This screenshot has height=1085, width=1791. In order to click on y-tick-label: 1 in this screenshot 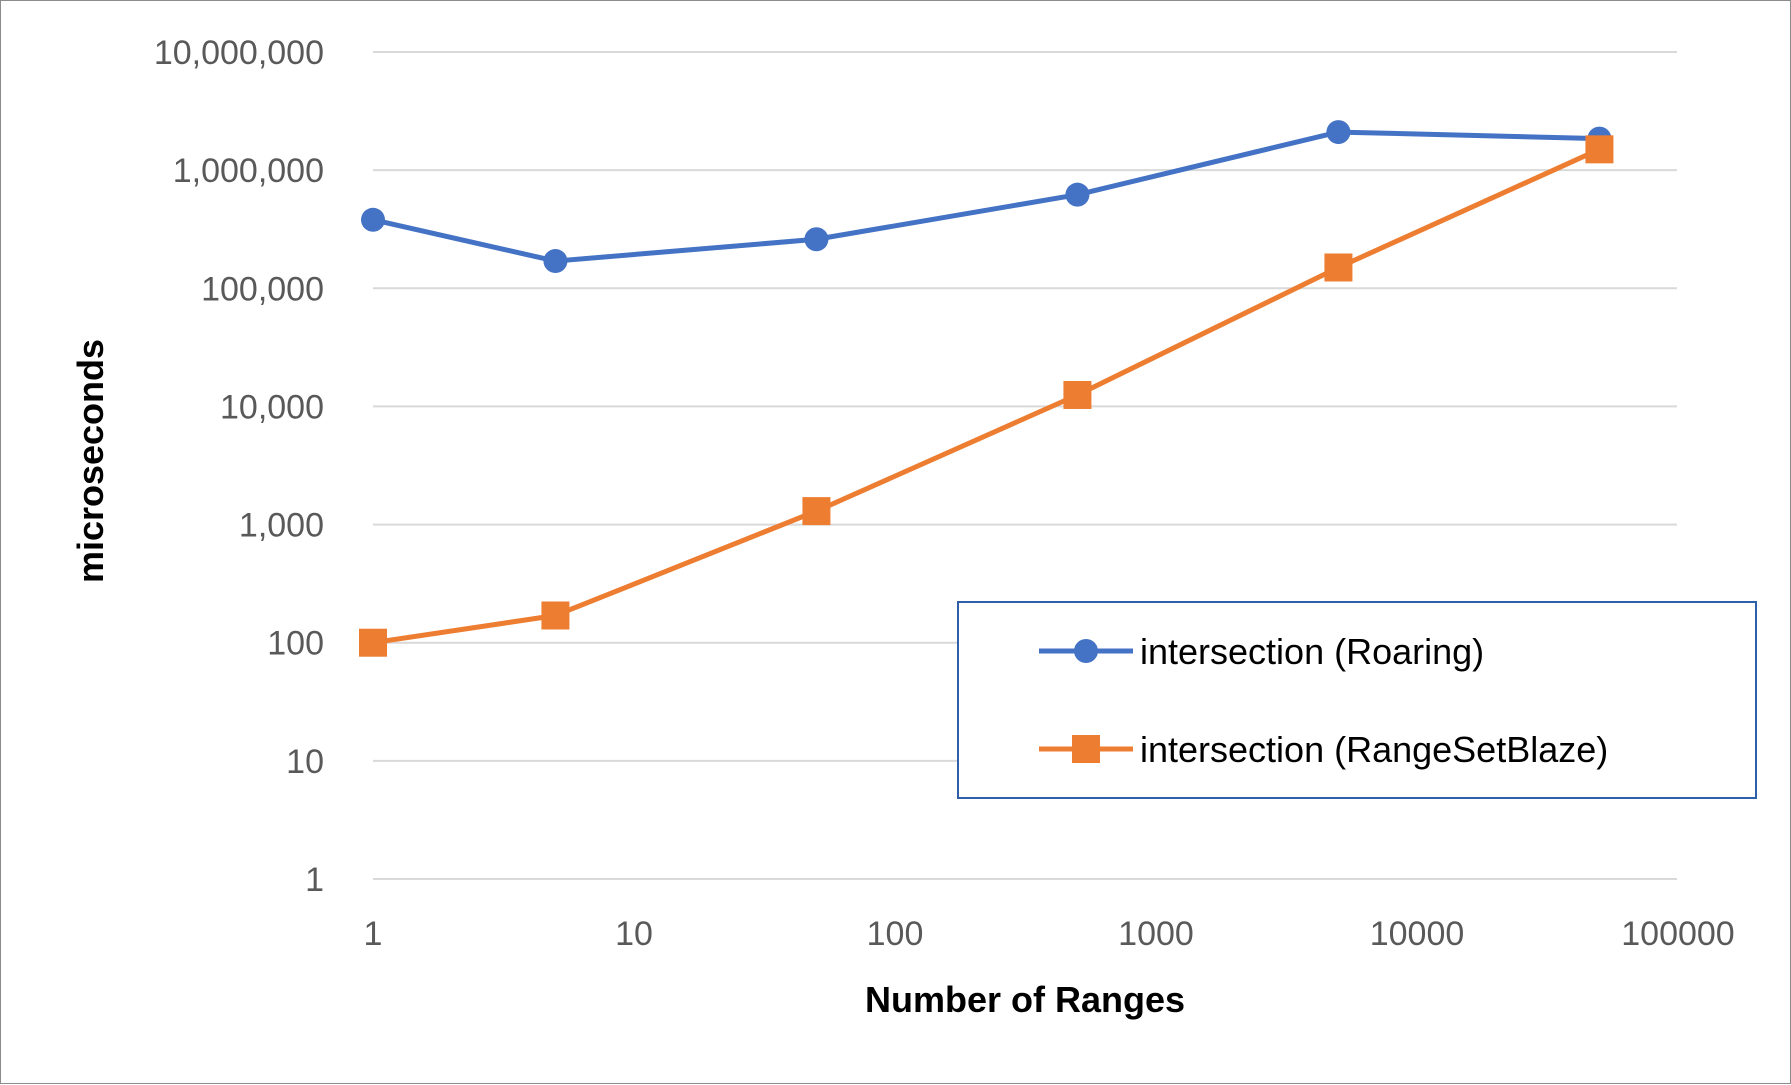, I will do `click(314, 880)`.